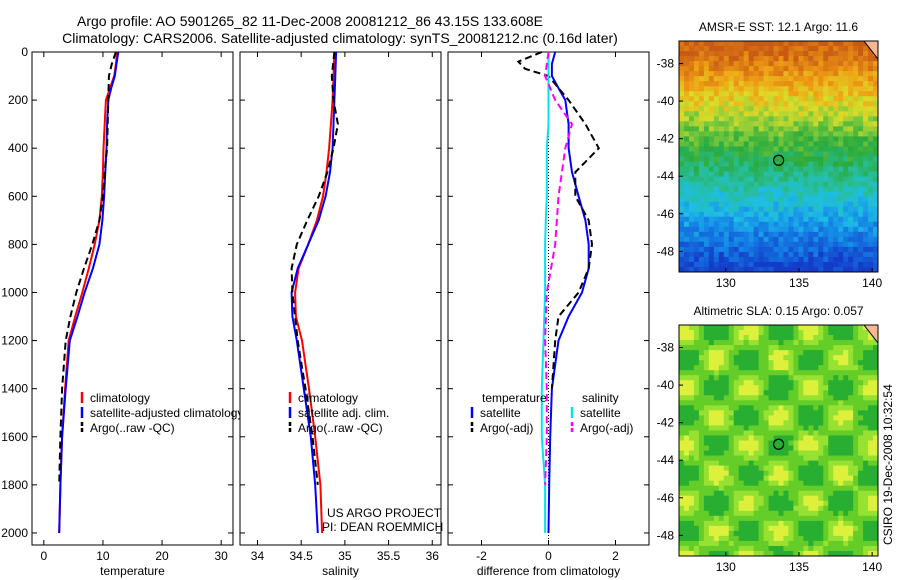 This screenshot has width=900, height=580. Describe the element at coordinates (314, 268) in the screenshot. I see `series-line-argo-raw-qc-` at that location.